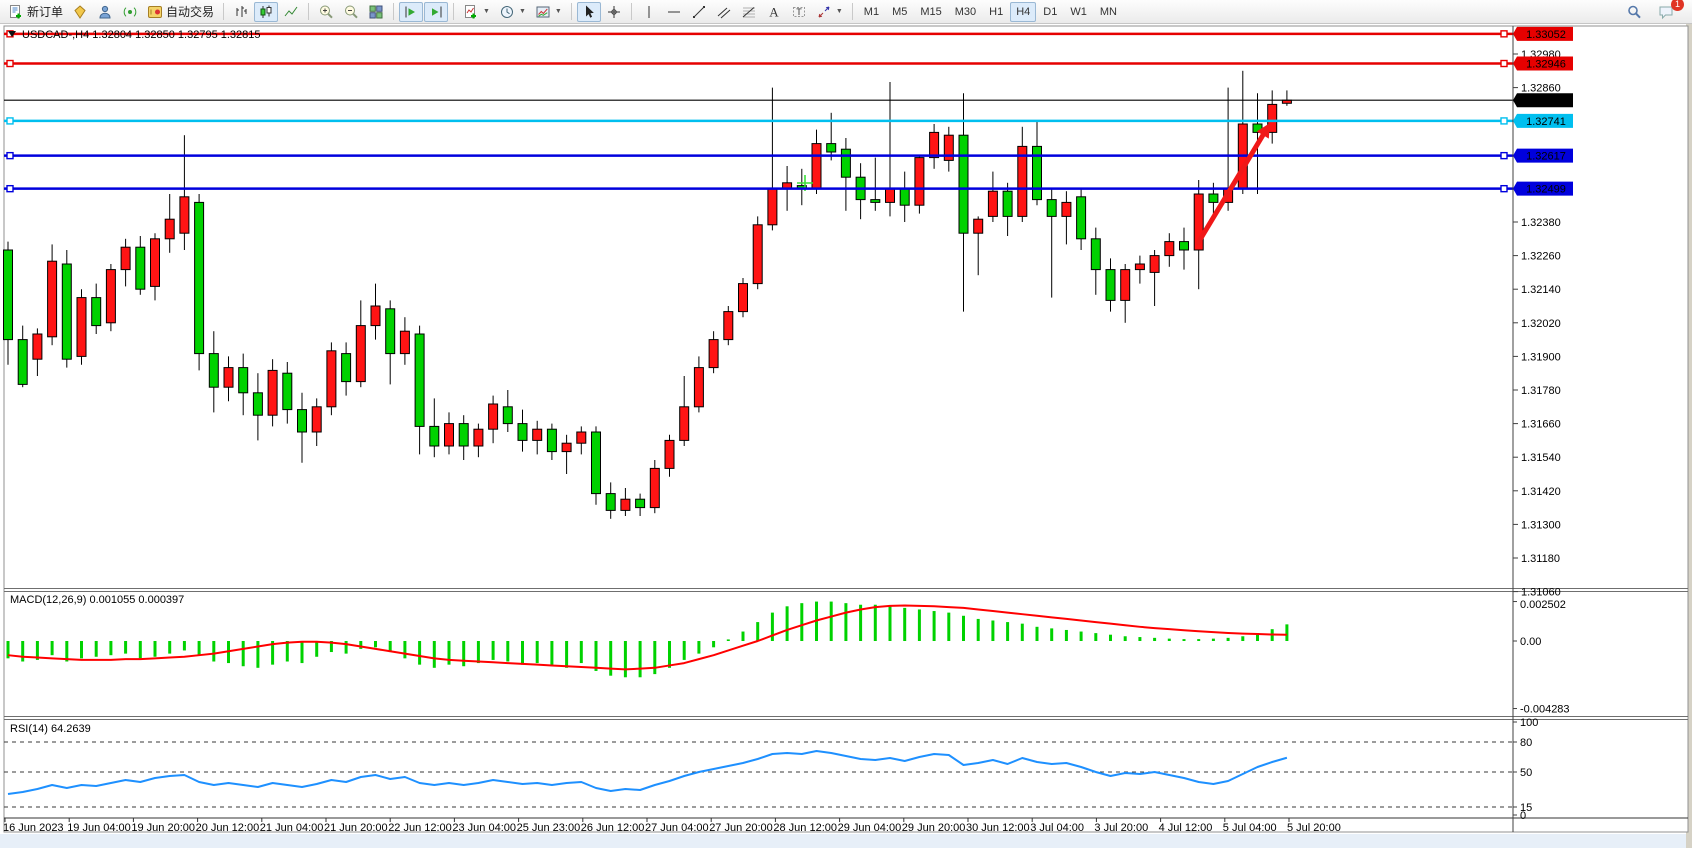 This screenshot has height=848, width=1692. What do you see at coordinates (1546, 122) in the screenshot?
I see `price-badge-label: 1.32741` at bounding box center [1546, 122].